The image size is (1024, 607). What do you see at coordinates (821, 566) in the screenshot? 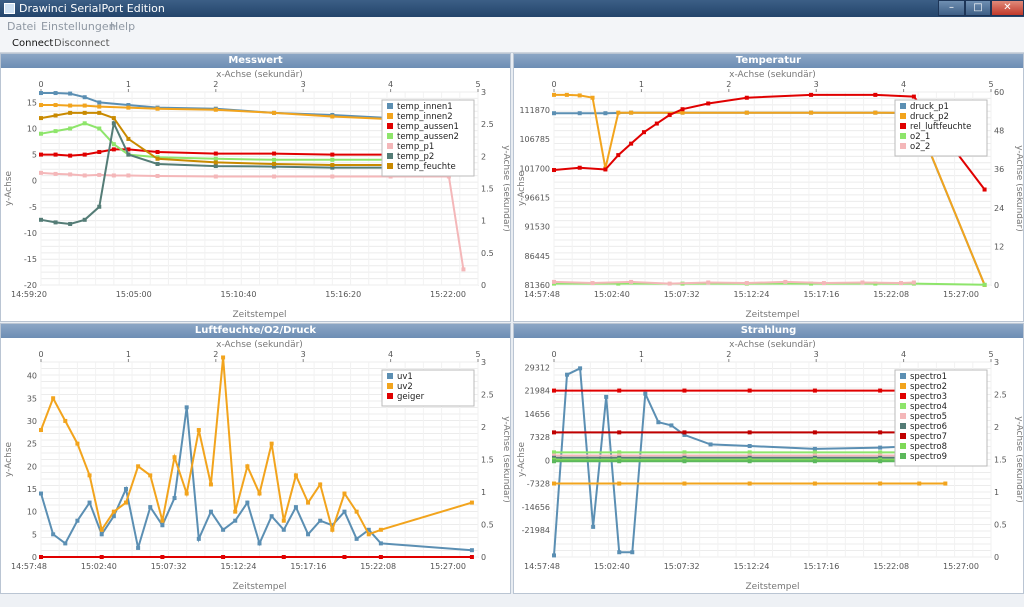
I see `x-tick-label: 15:17:16` at bounding box center [821, 566].